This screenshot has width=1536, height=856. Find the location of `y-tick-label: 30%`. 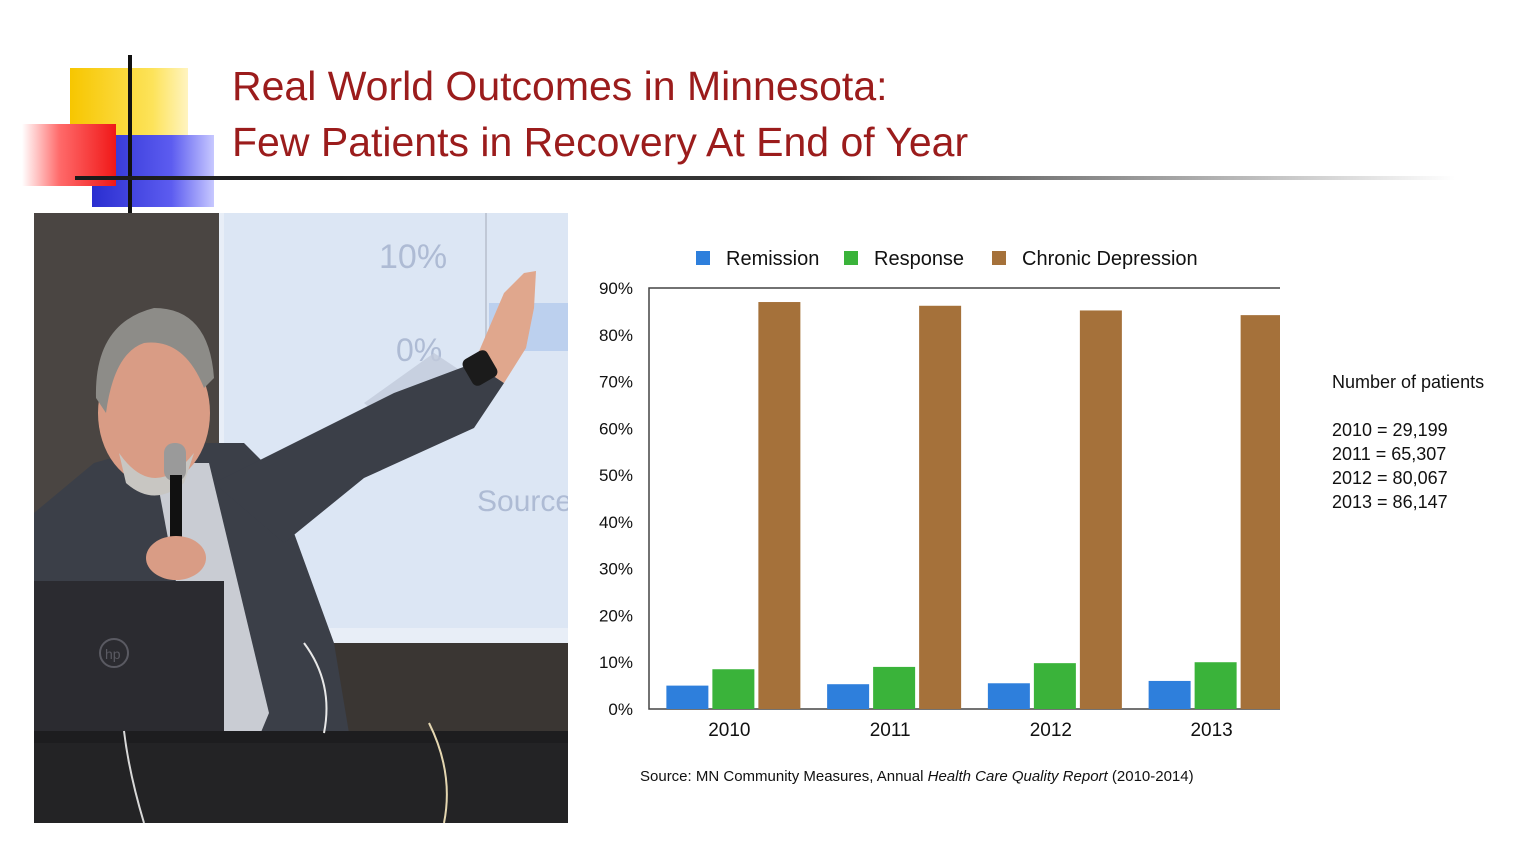

y-tick-label: 30% is located at coordinates (616, 569).